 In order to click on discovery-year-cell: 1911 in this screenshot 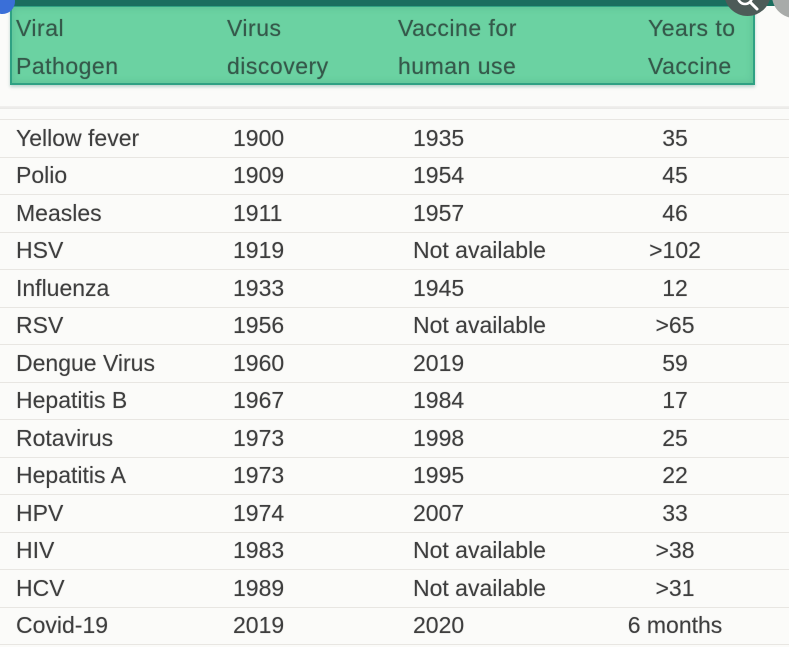, I will do `click(258, 212)`.